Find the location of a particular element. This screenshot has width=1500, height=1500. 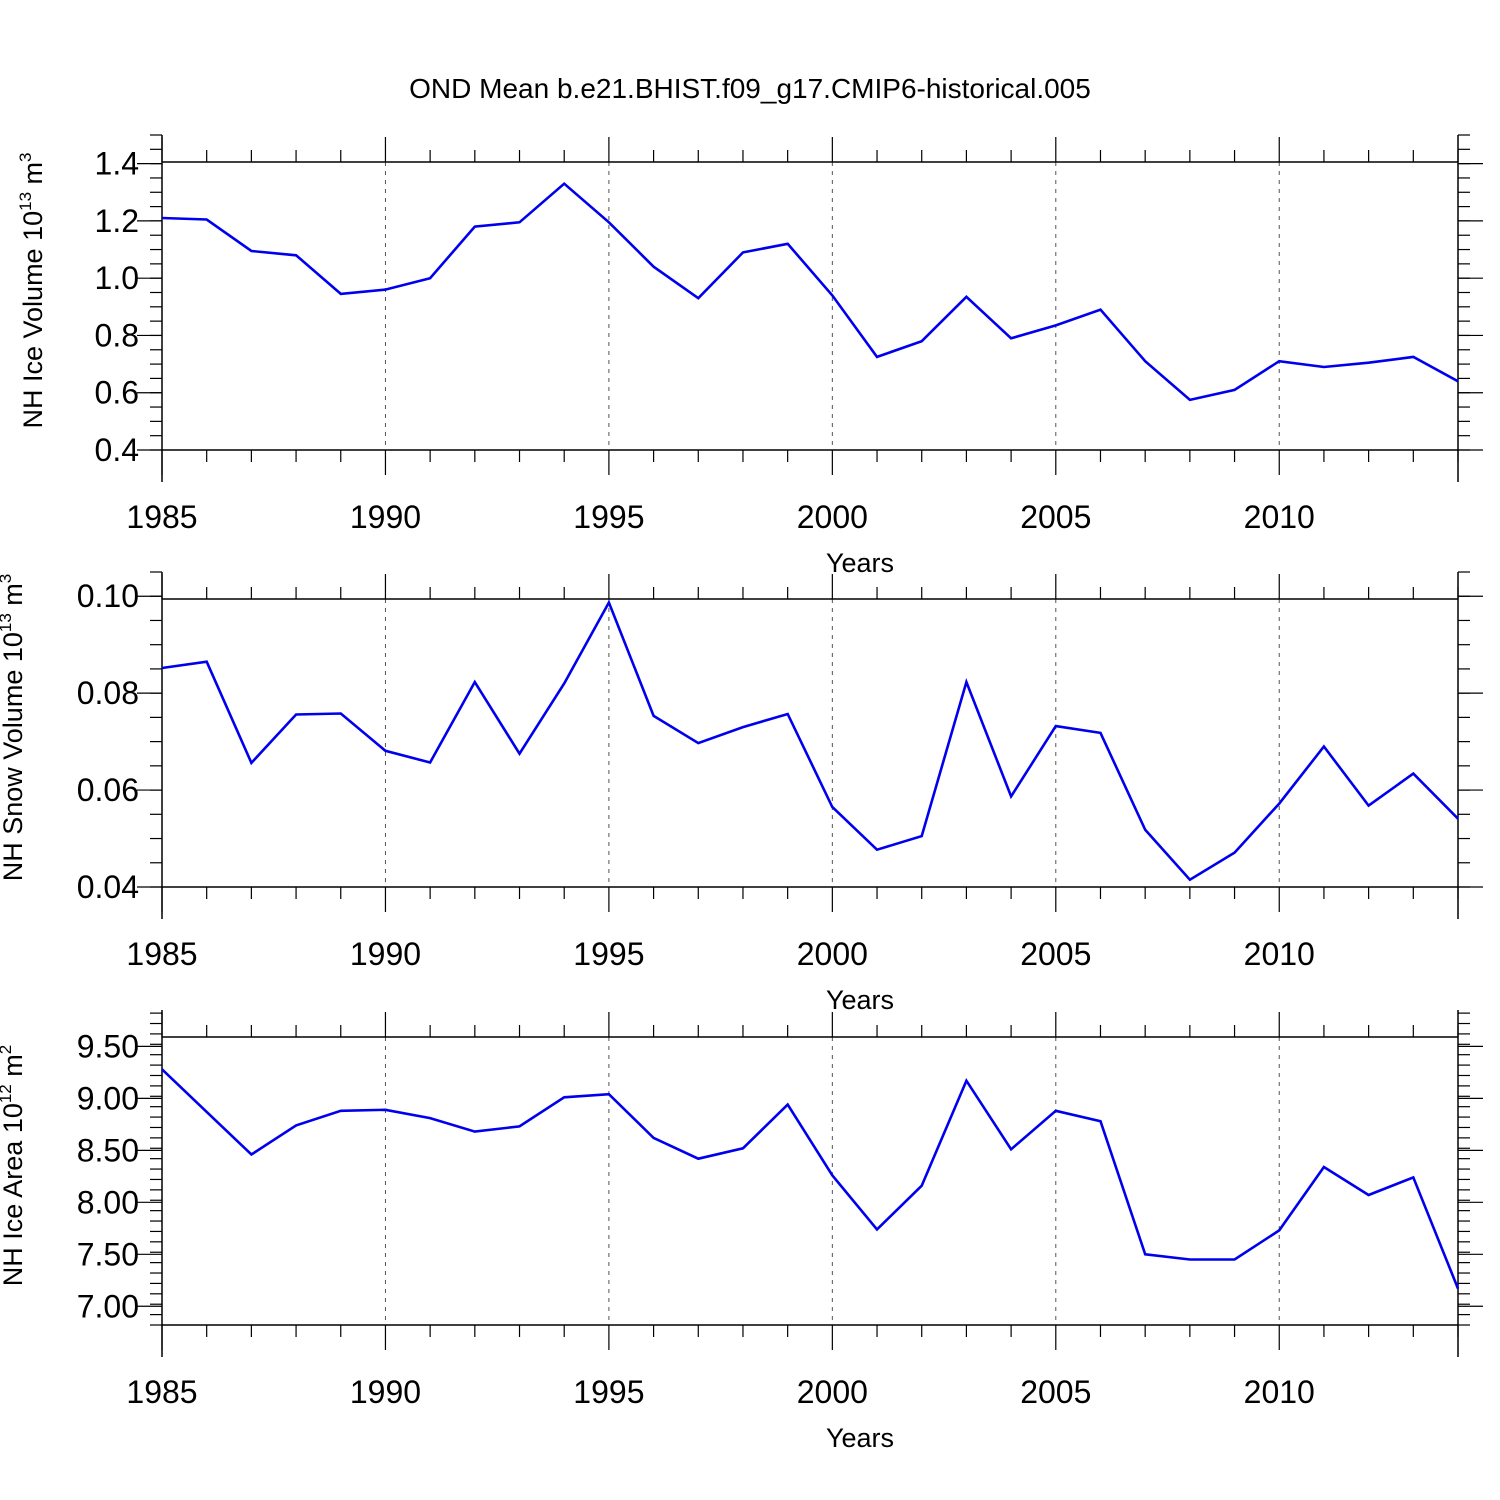

y-tick-label: 9.00 is located at coordinates (108, 1098).